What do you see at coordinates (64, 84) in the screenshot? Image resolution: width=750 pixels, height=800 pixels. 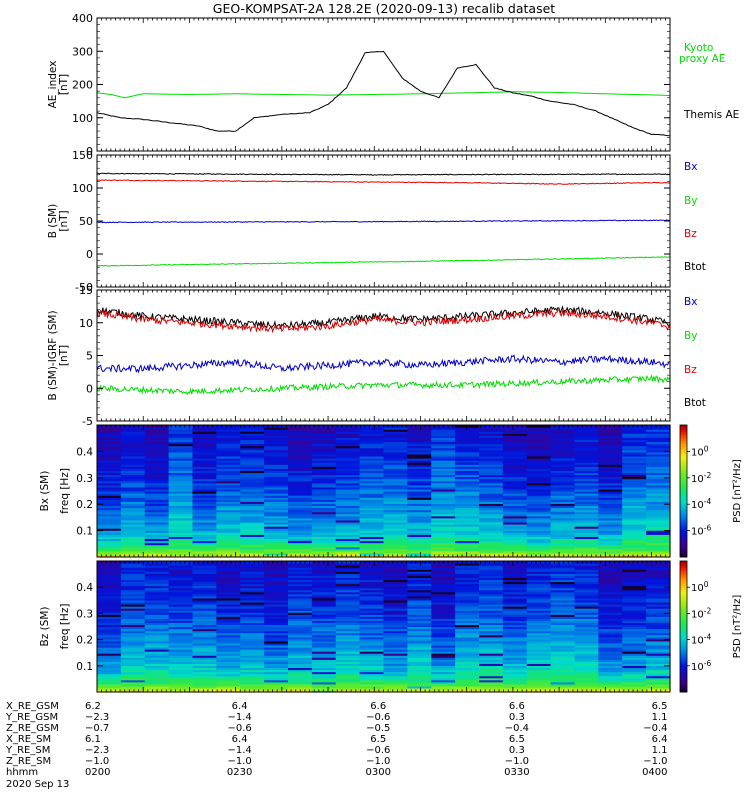 I see `ylabel-unit: [nT]` at bounding box center [64, 84].